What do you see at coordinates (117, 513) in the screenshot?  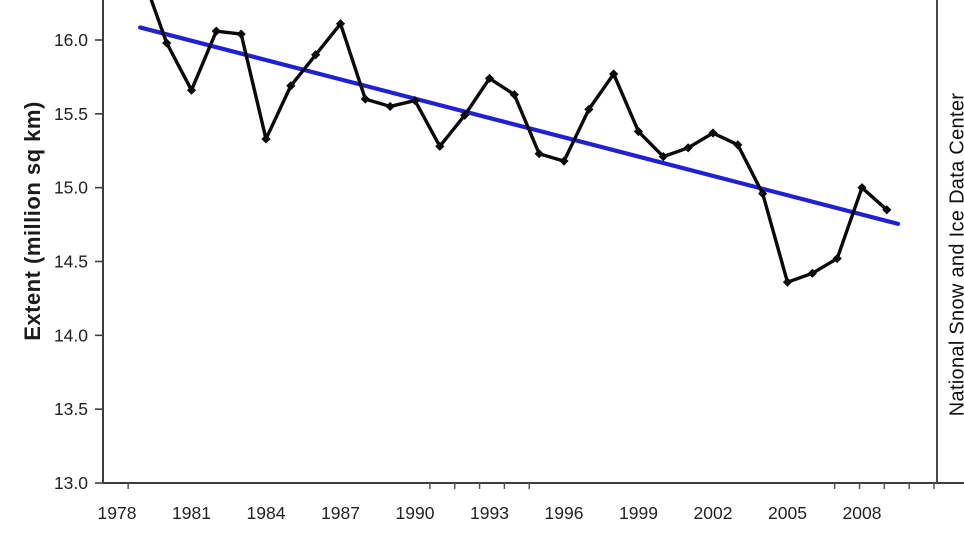 I see `x-tick-label: 1978` at bounding box center [117, 513].